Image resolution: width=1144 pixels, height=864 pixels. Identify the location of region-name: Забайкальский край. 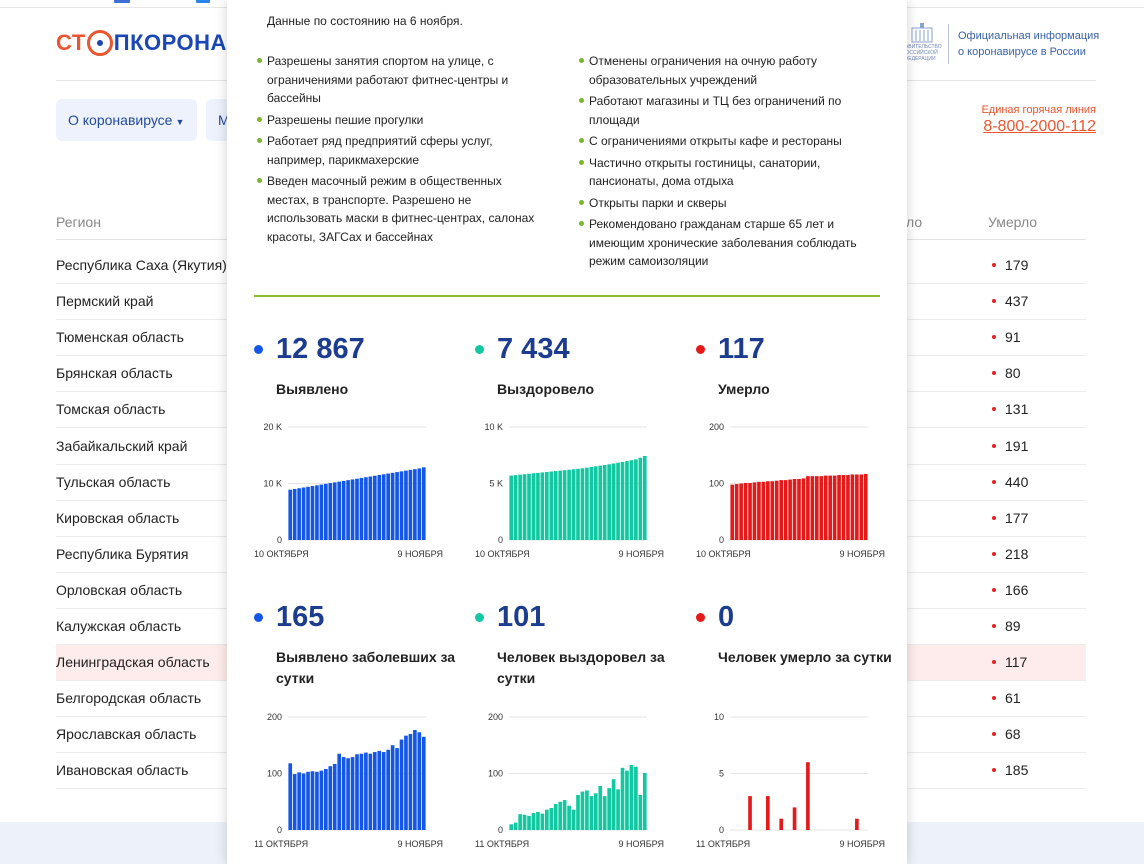
(122, 445).